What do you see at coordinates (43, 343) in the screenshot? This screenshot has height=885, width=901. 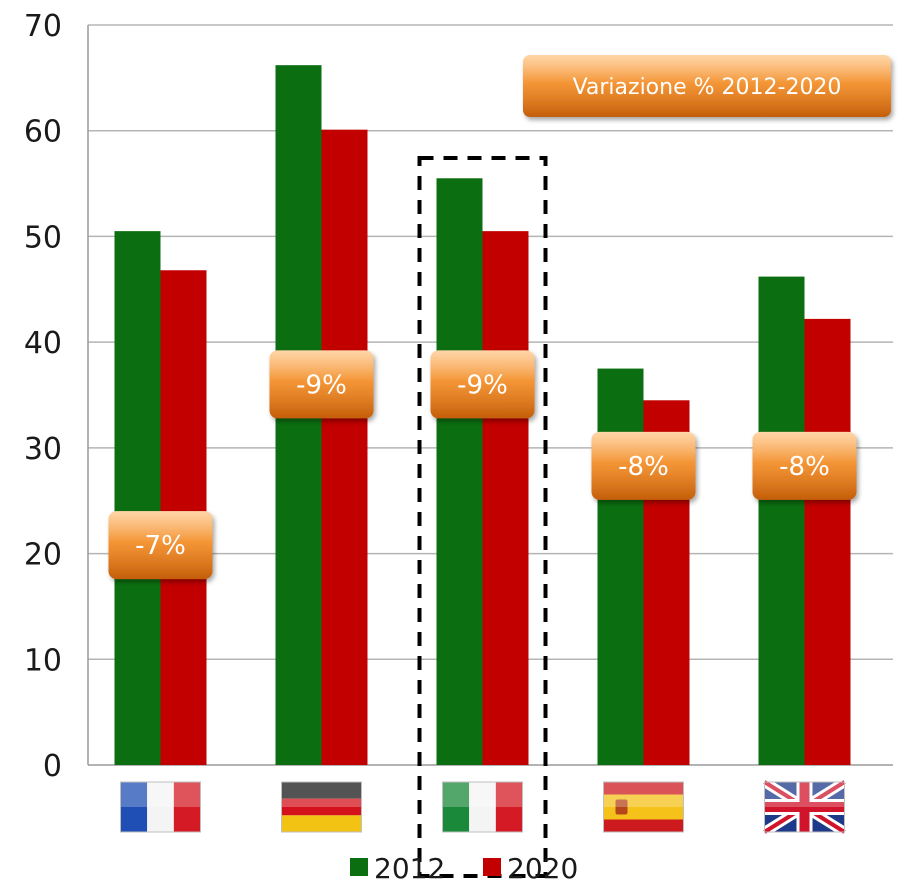 I see `y-tick-label: 40` at bounding box center [43, 343].